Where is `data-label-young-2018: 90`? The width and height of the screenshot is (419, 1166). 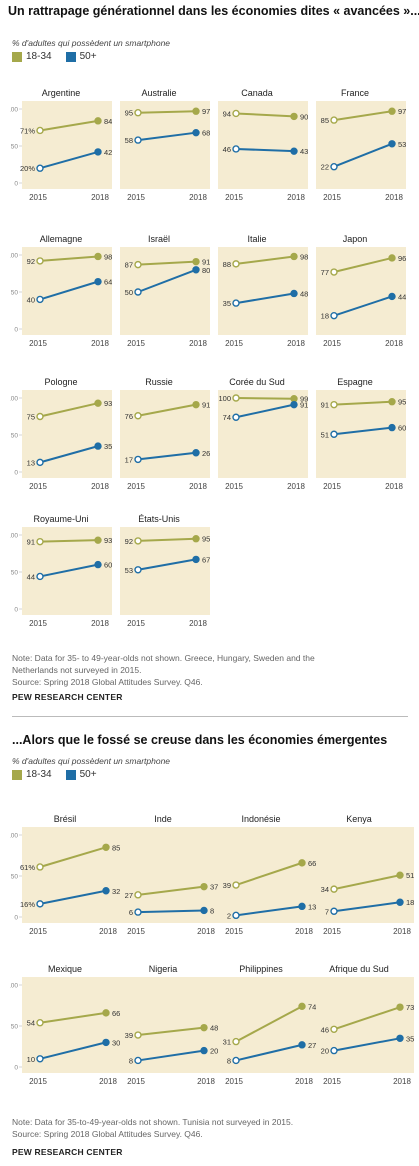 data-label-young-2018: 90 is located at coordinates (304, 116).